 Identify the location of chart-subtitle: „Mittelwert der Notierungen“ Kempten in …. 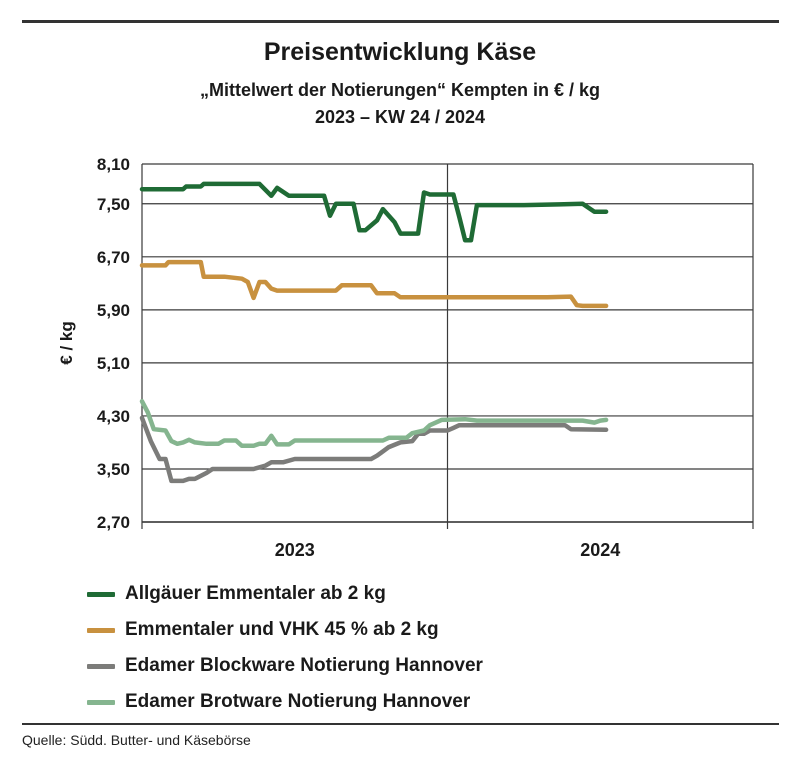
(400, 90).